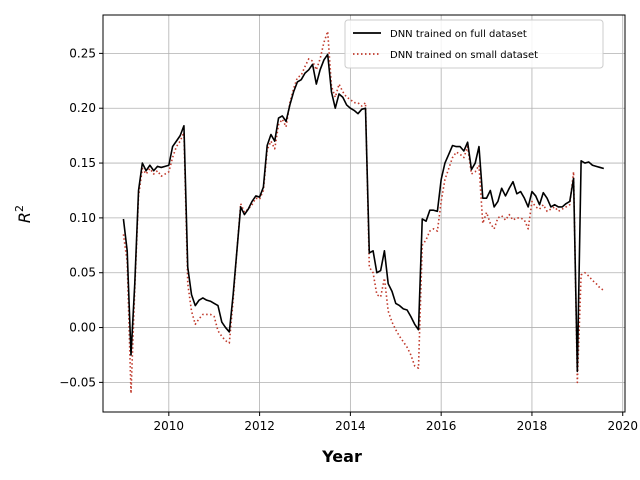 This screenshot has height=480, width=640. What do you see at coordinates (622, 426) in the screenshot?
I see `x-tick-label: 2020` at bounding box center [622, 426].